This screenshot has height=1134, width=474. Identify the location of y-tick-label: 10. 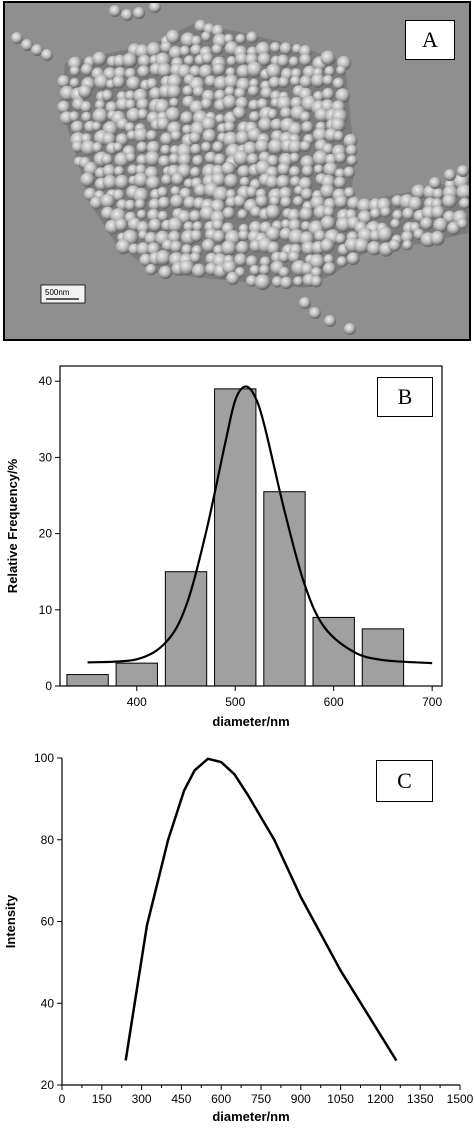
(46, 610).